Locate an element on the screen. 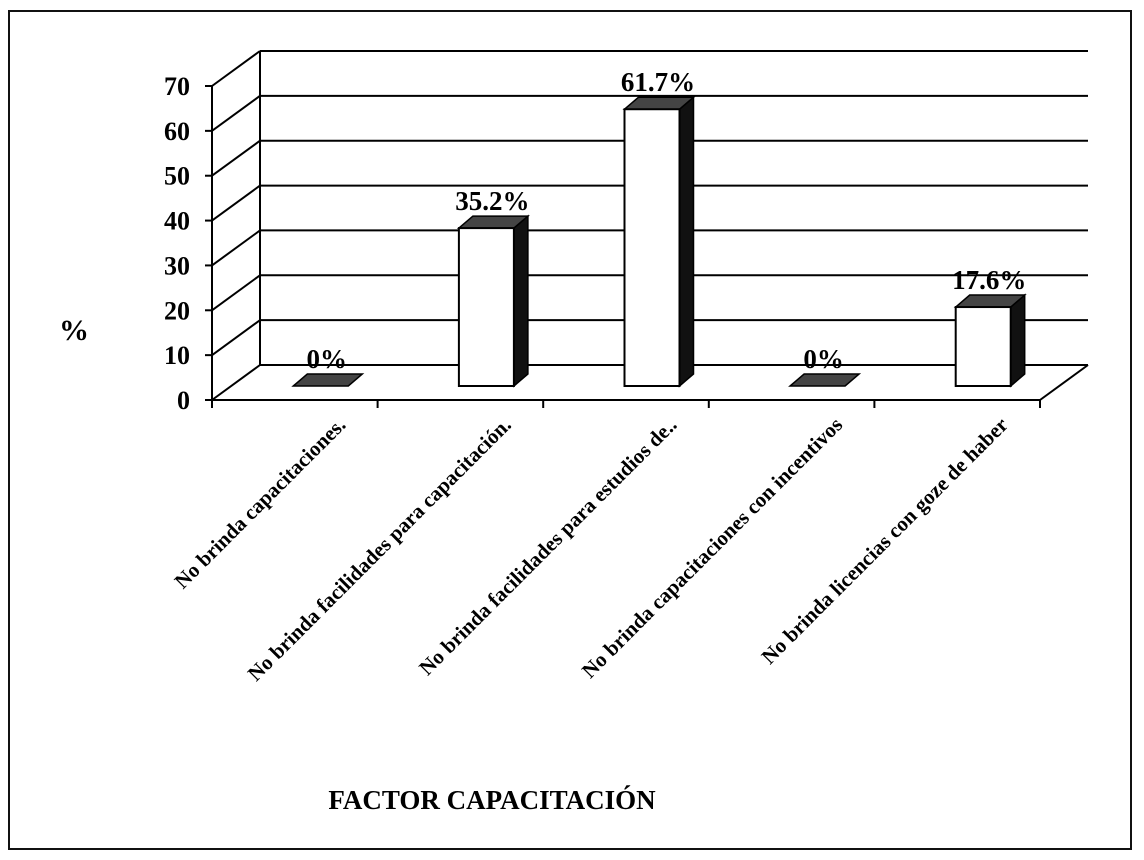 The width and height of the screenshot is (1144, 860). y-tick-label: 70 is located at coordinates (177, 86).